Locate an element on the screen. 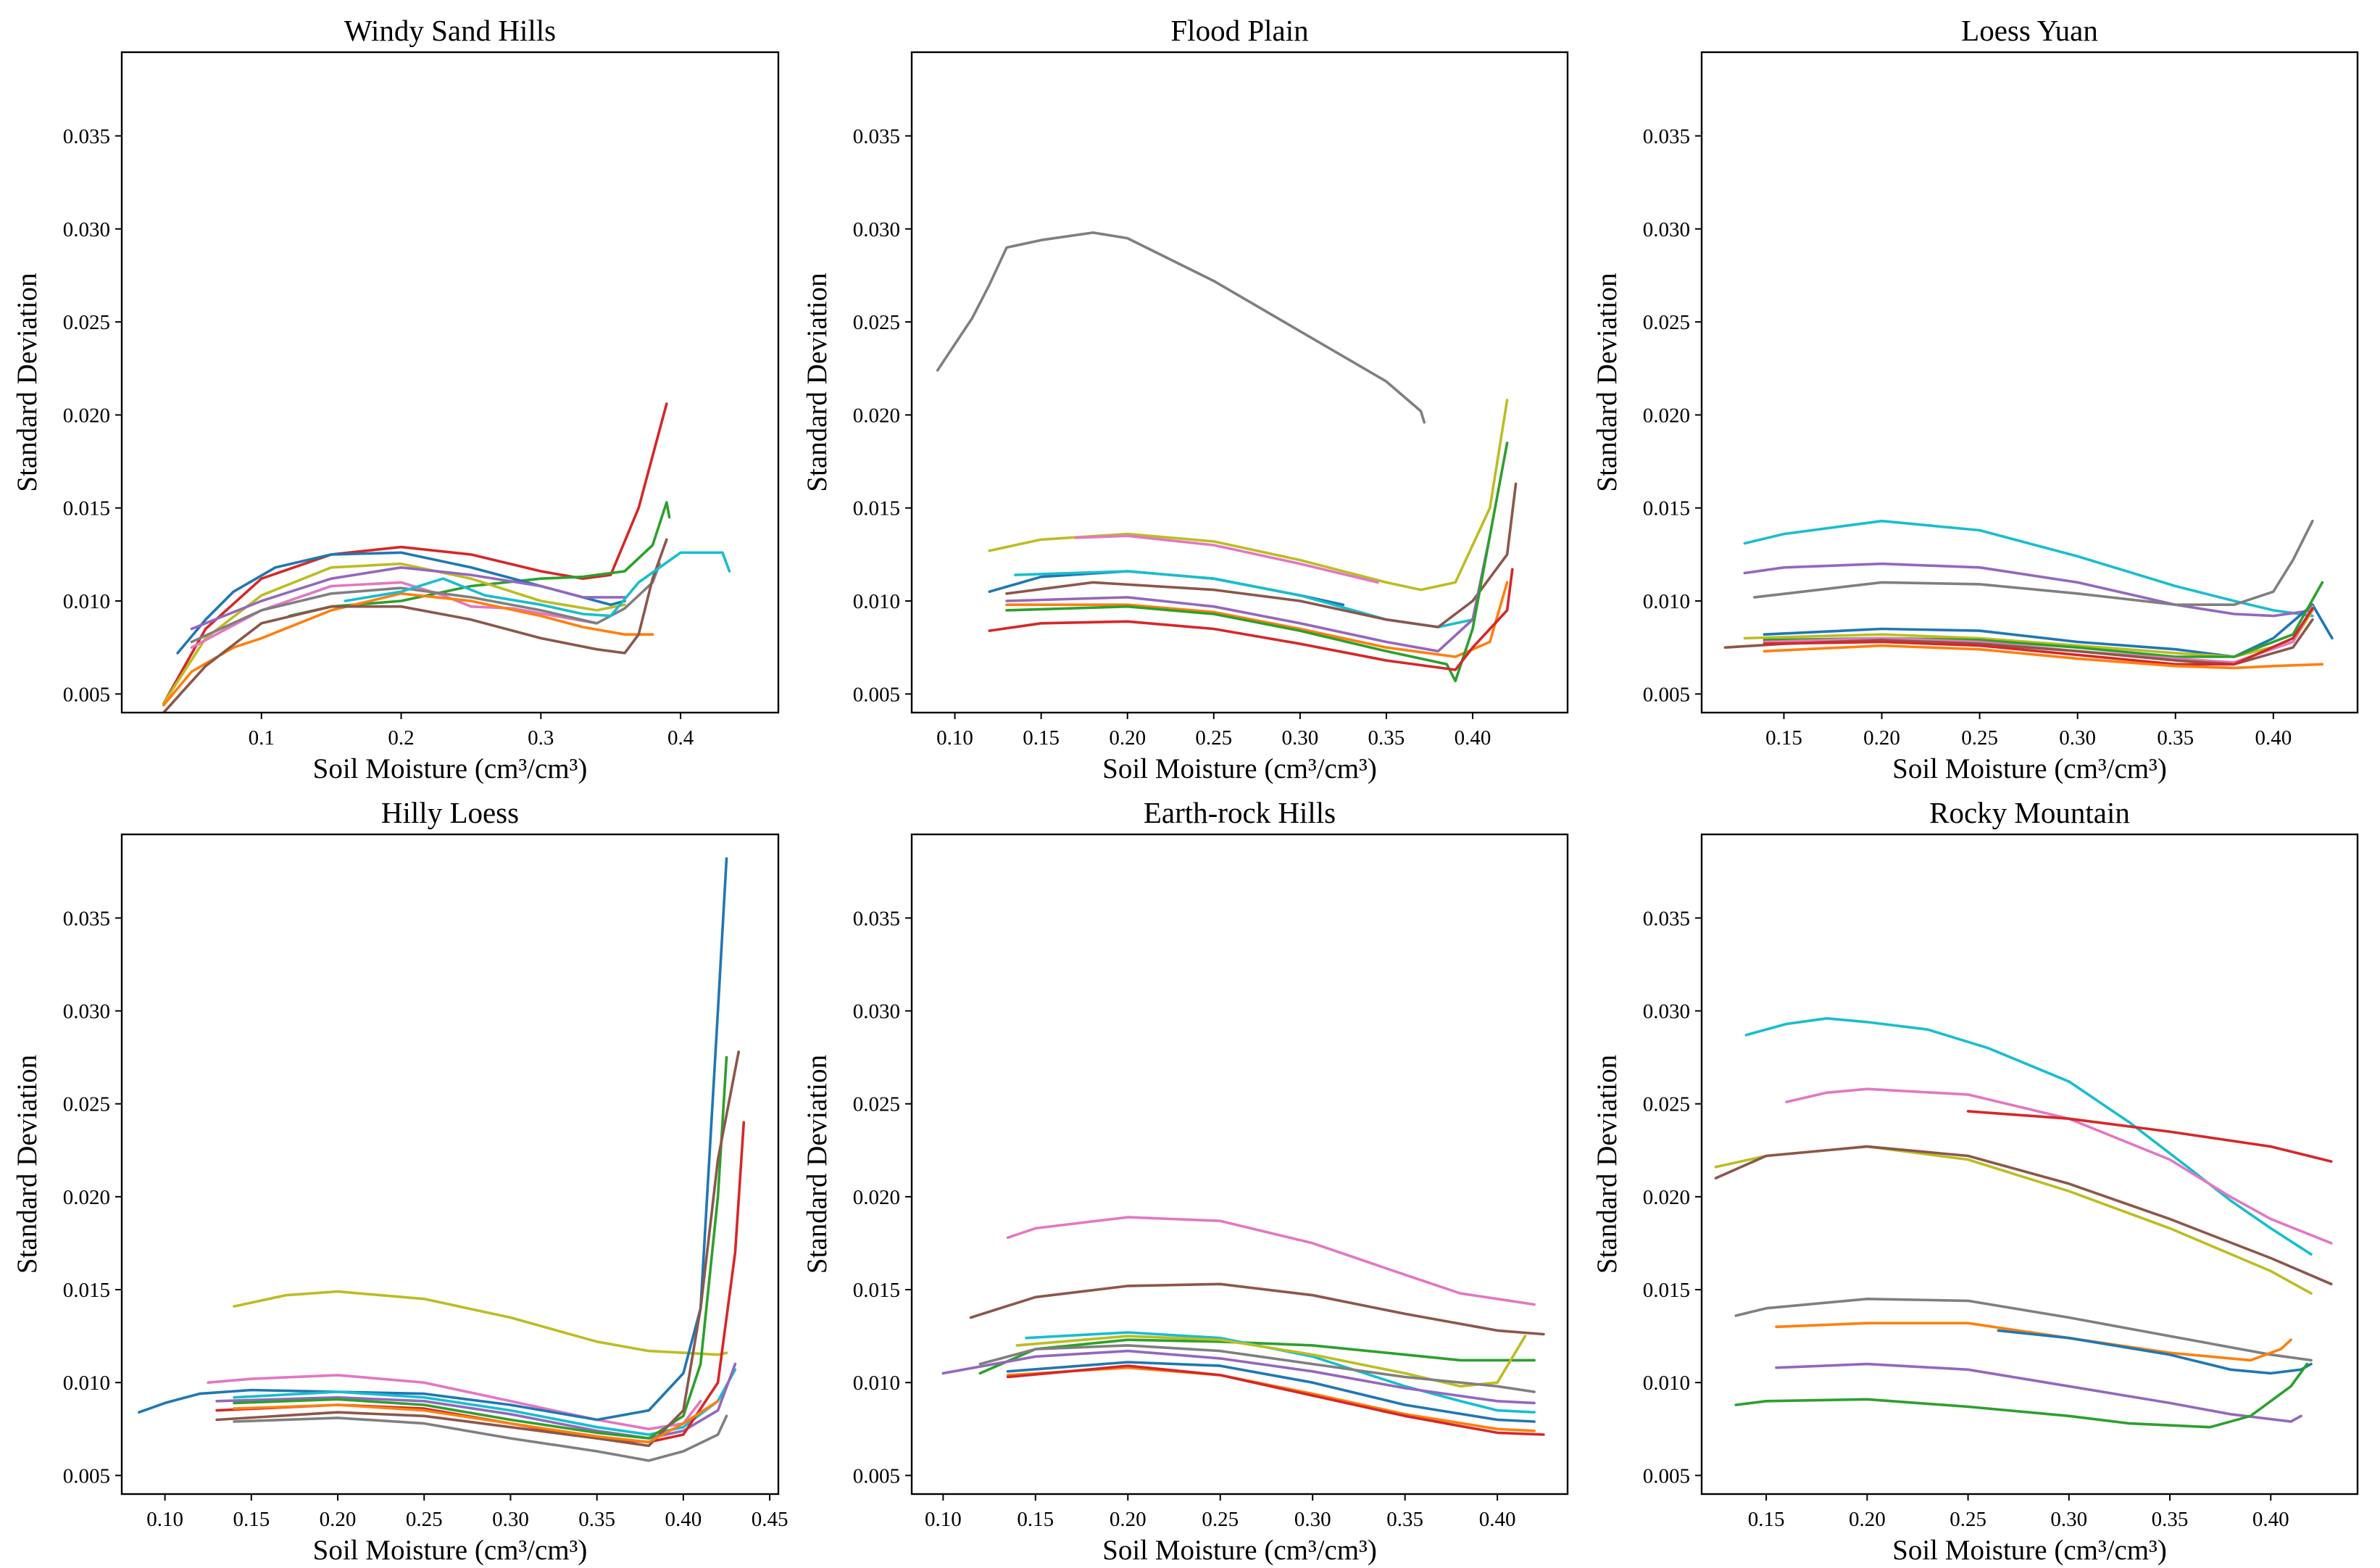  x-tick-label: 0.45 is located at coordinates (770, 1520).